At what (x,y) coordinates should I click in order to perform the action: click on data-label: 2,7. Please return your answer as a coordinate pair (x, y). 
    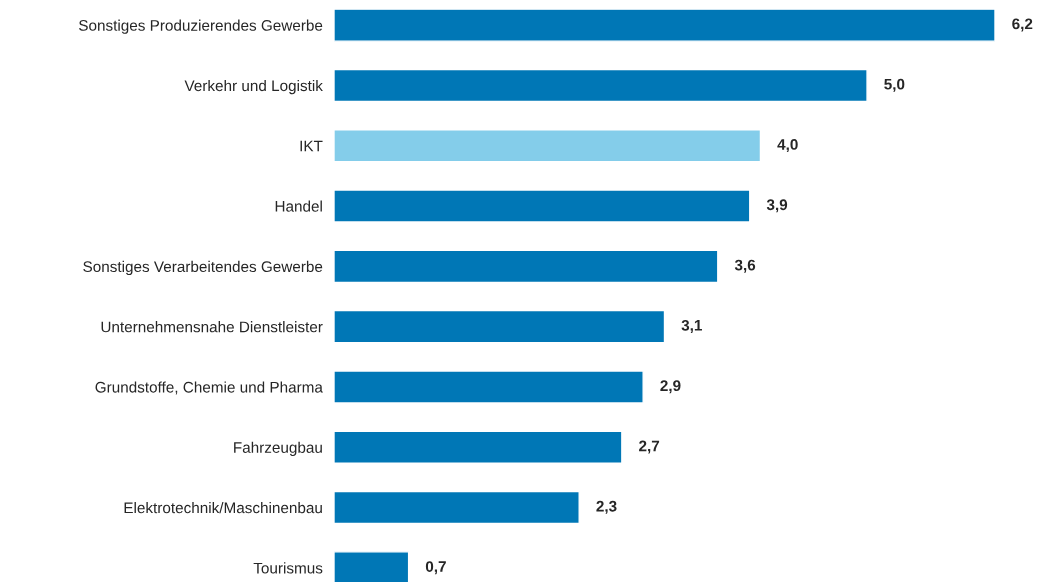
    Looking at the image, I should click on (649, 447).